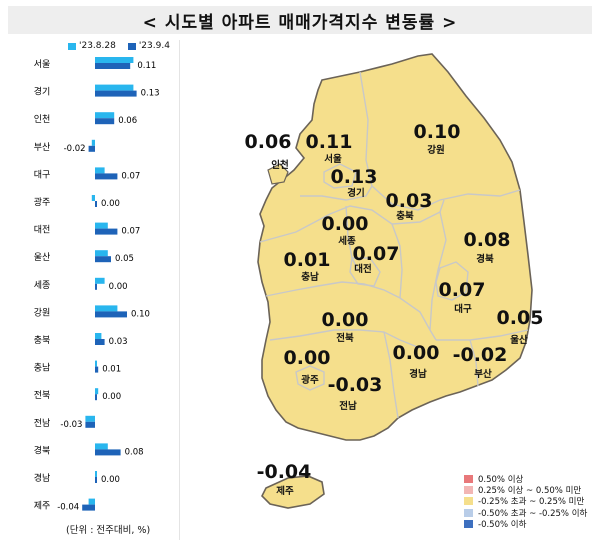 The height and width of the screenshot is (552, 600). What do you see at coordinates (75, 149) in the screenshot?
I see `data-label: -0.02` at bounding box center [75, 149].